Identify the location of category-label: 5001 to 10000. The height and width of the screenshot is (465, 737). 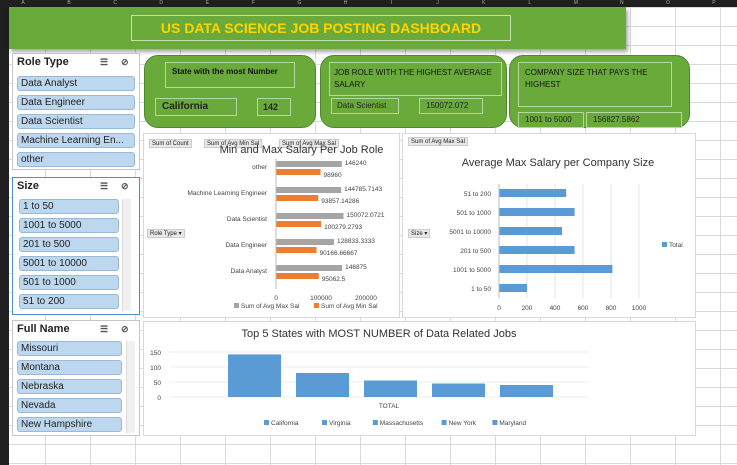
(470, 232).